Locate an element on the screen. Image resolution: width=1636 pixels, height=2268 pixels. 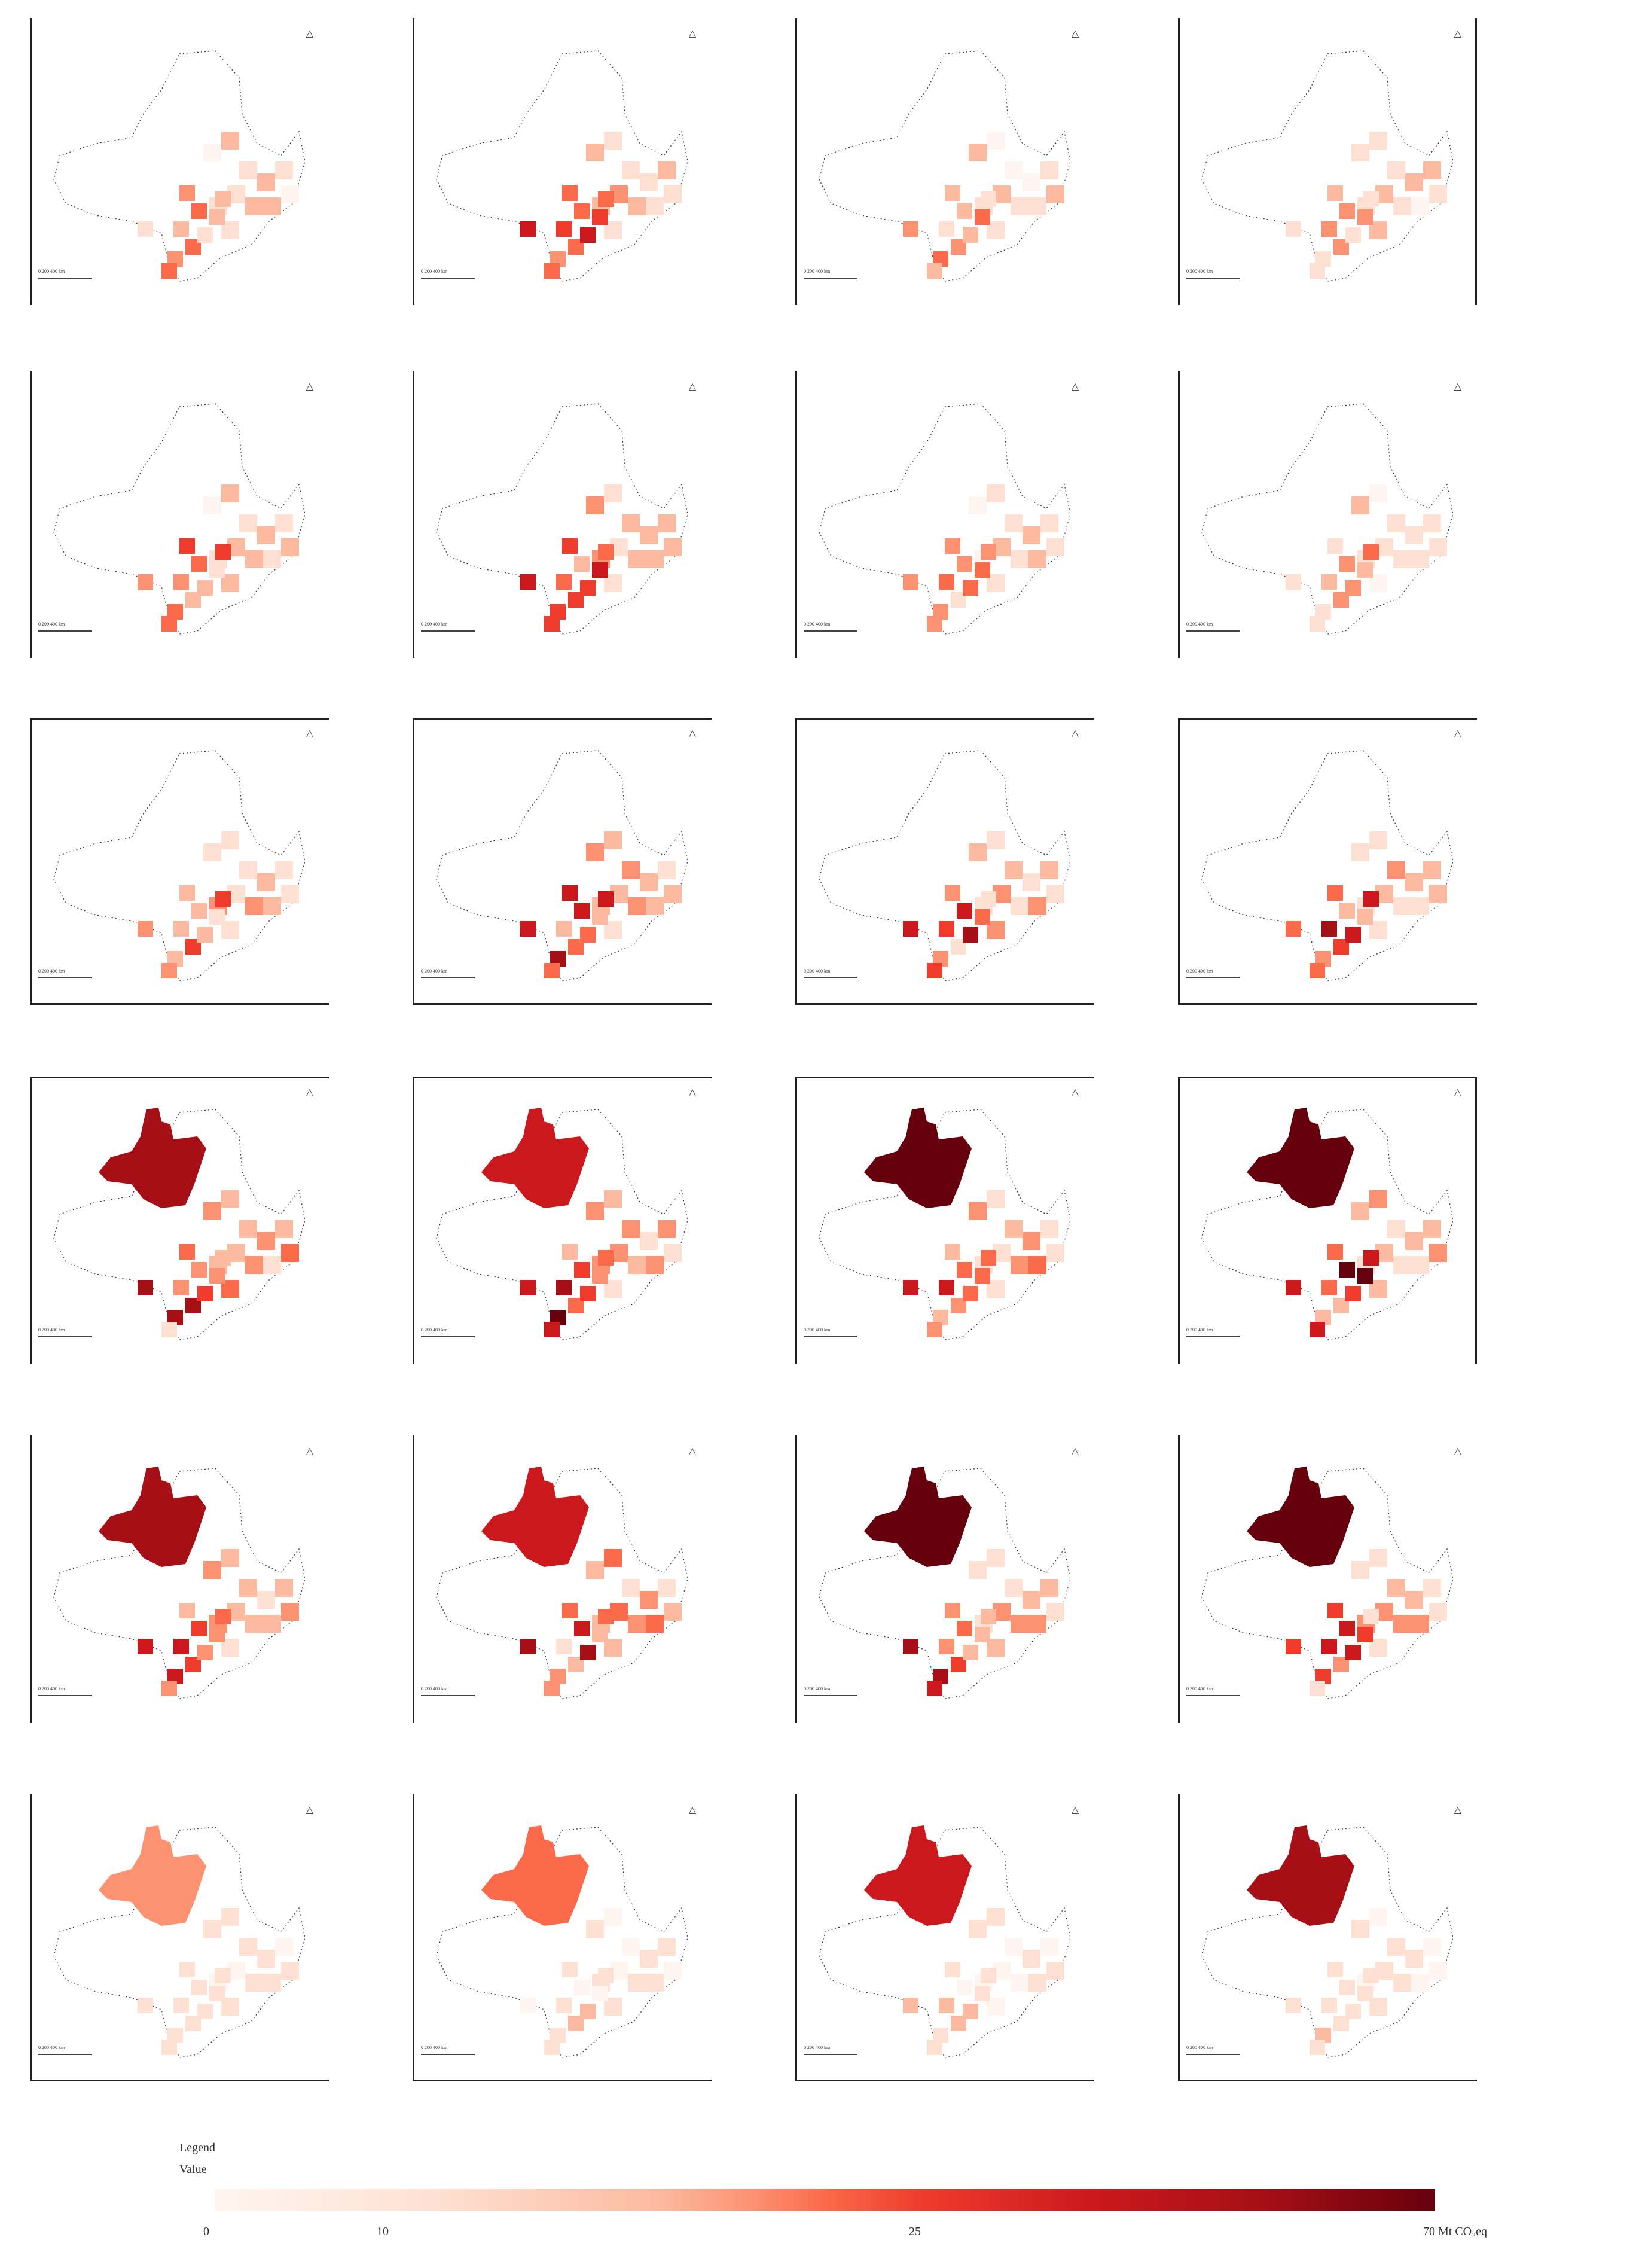
map-panel-r2c1: △ 0 200 400 km is located at coordinates (179, 514).